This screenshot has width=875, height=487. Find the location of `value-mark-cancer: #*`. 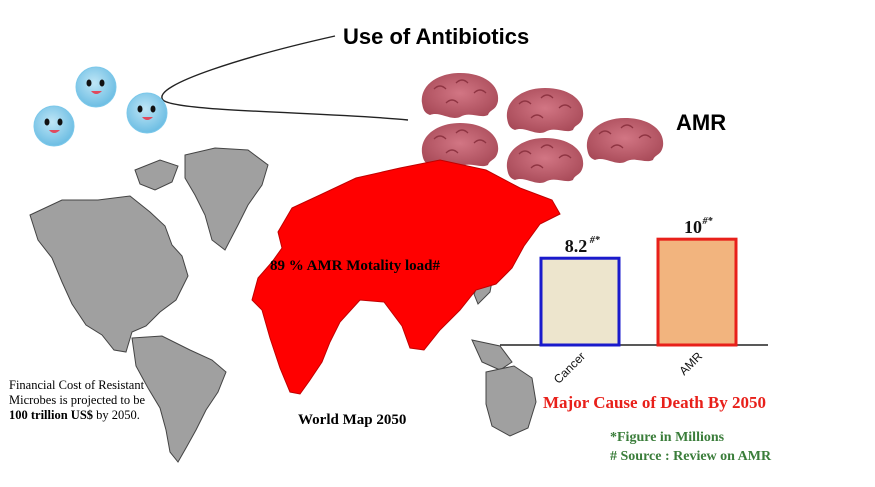

value-mark-cancer: #* is located at coordinates (595, 240).